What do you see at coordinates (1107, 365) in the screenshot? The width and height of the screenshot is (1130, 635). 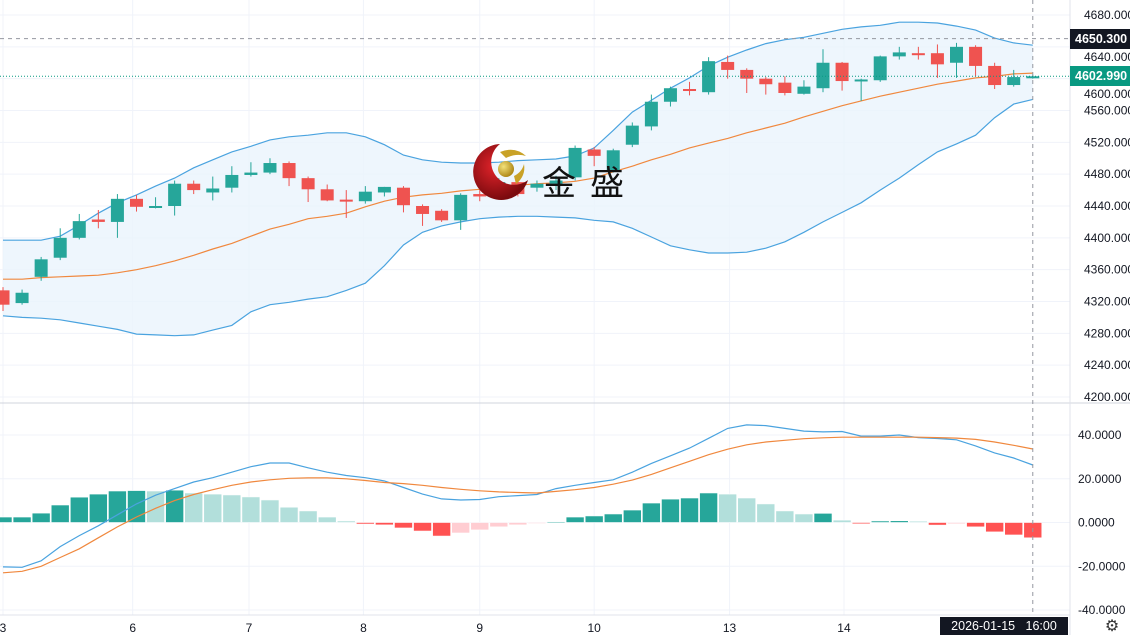 I see `price-tick-label: 4240.000` at bounding box center [1107, 365].